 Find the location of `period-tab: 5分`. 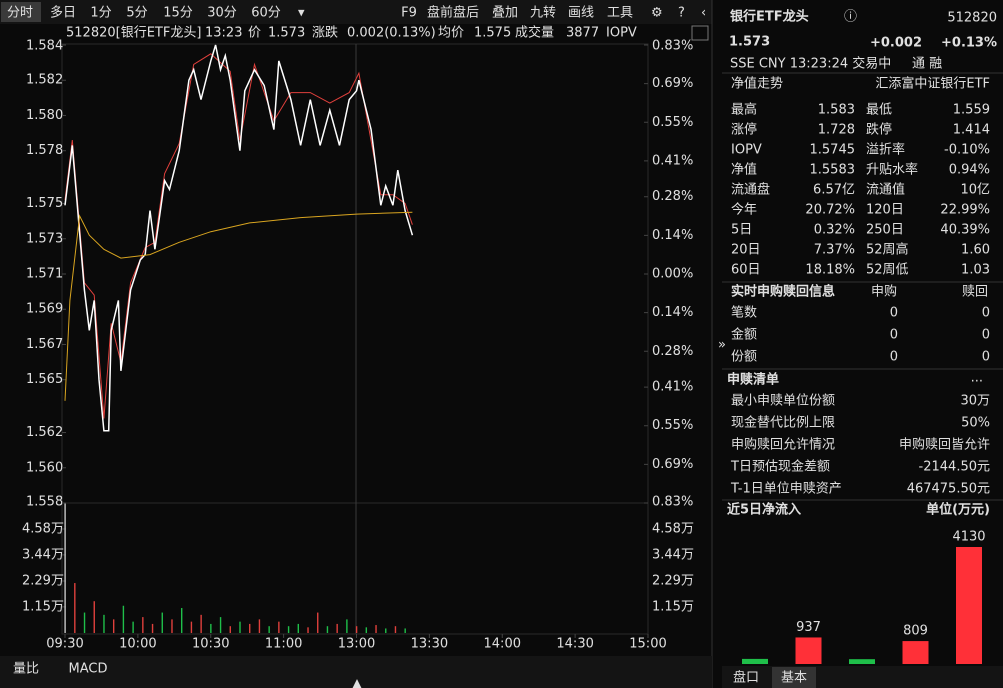

period-tab: 5分 is located at coordinates (136, 13).